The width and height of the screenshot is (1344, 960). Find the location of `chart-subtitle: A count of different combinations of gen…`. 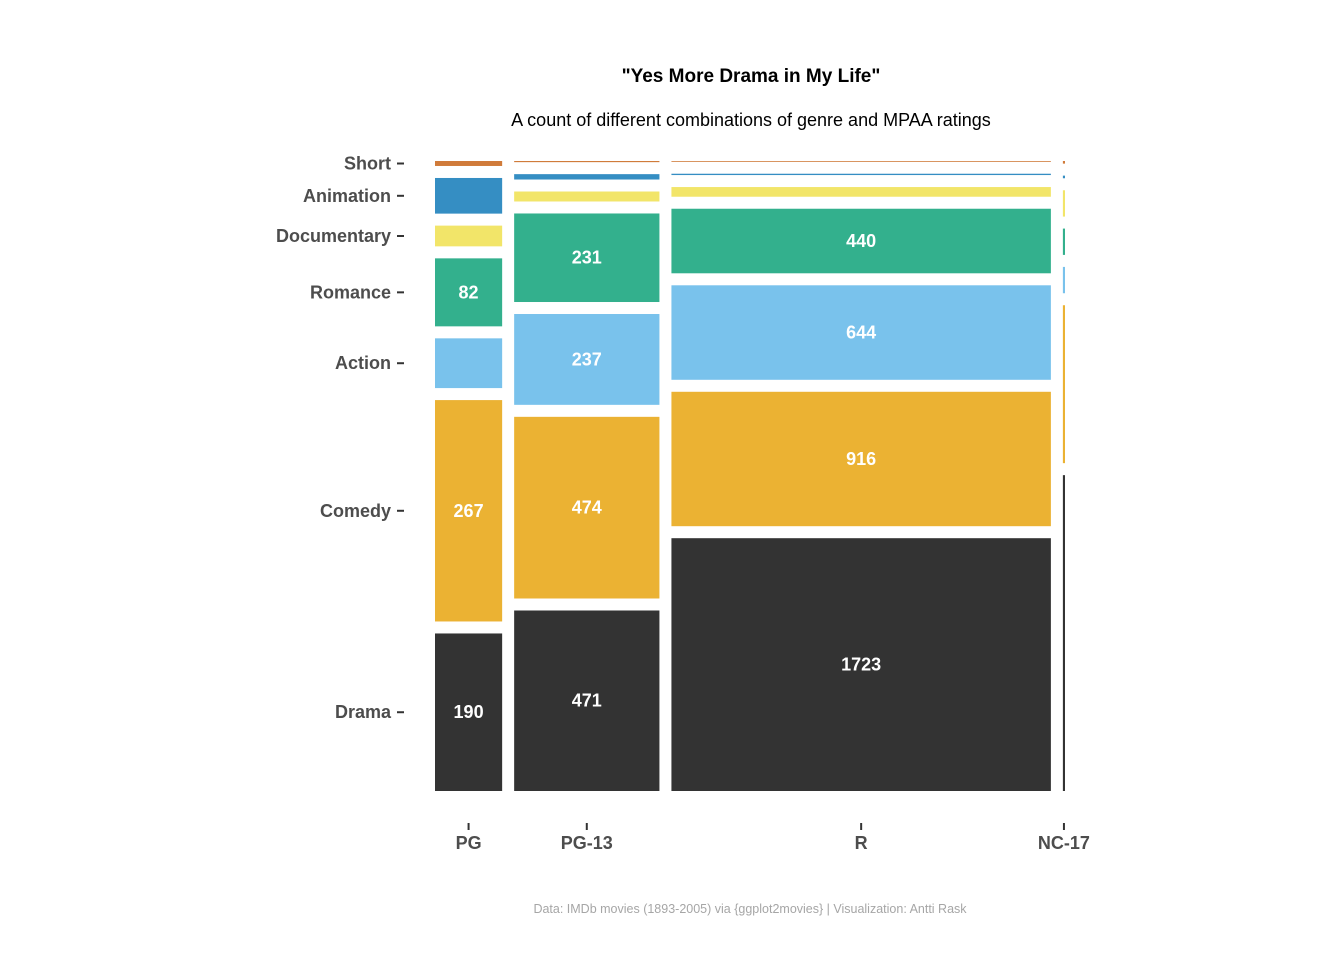

chart-subtitle: A count of different combinations of gen… is located at coordinates (751, 120).